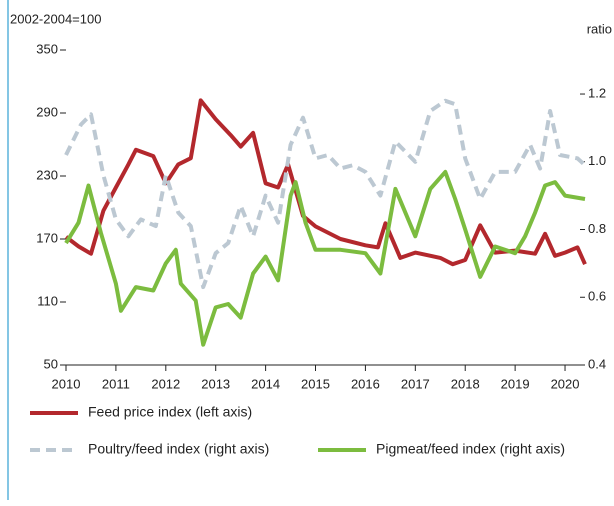 Image resolution: width=614 pixels, height=506 pixels. I want to click on y2-tick-label: 0.4, so click(597, 363).